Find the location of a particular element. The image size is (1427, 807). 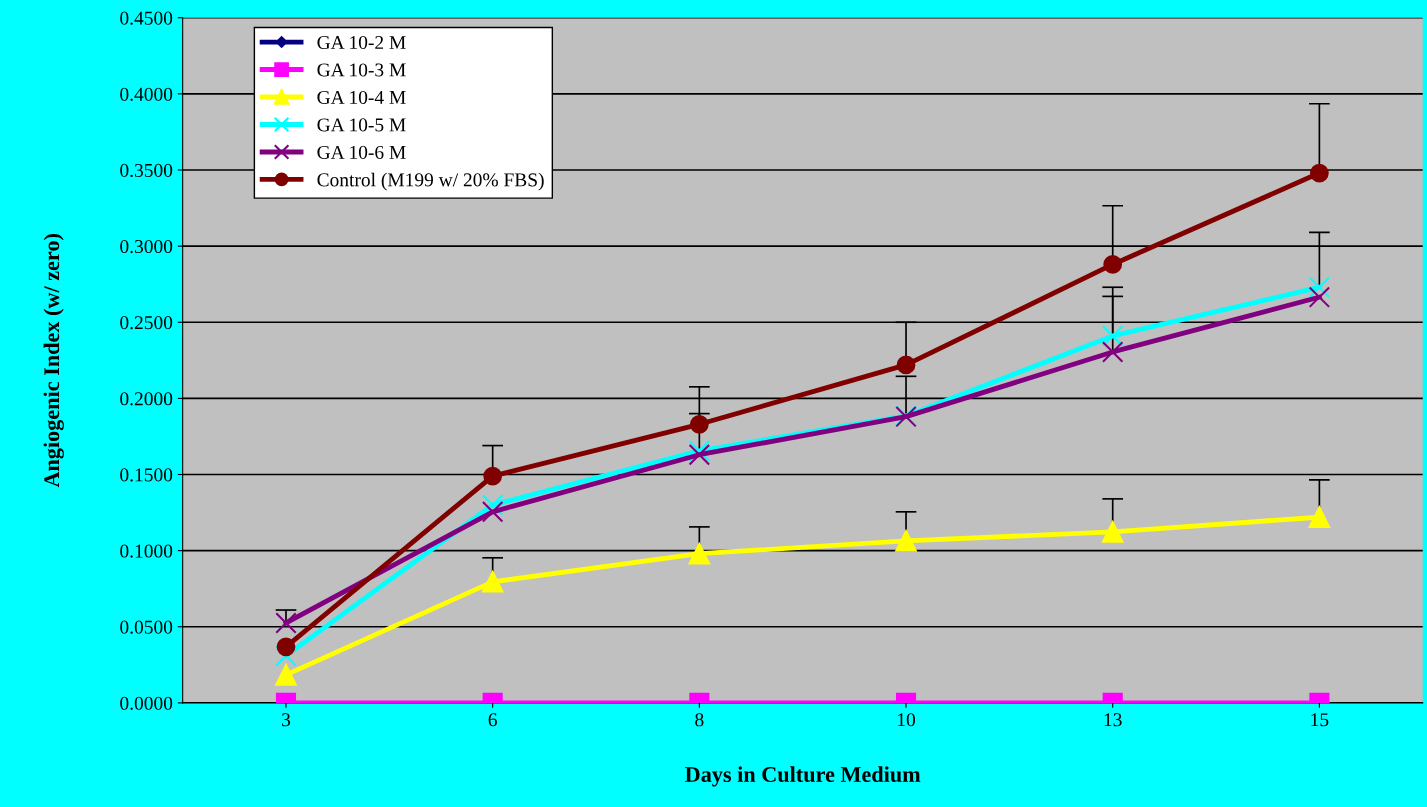

x-axis-title: Days in Culture Medium is located at coordinates (803, 776).